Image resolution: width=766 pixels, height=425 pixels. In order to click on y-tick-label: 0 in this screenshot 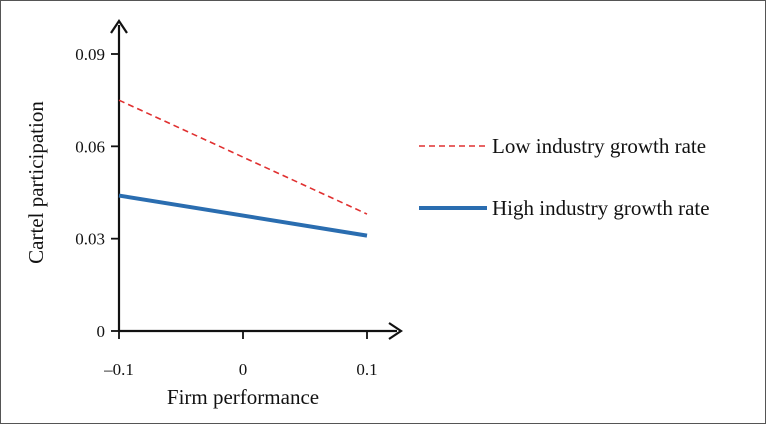, I will do `click(101, 331)`.